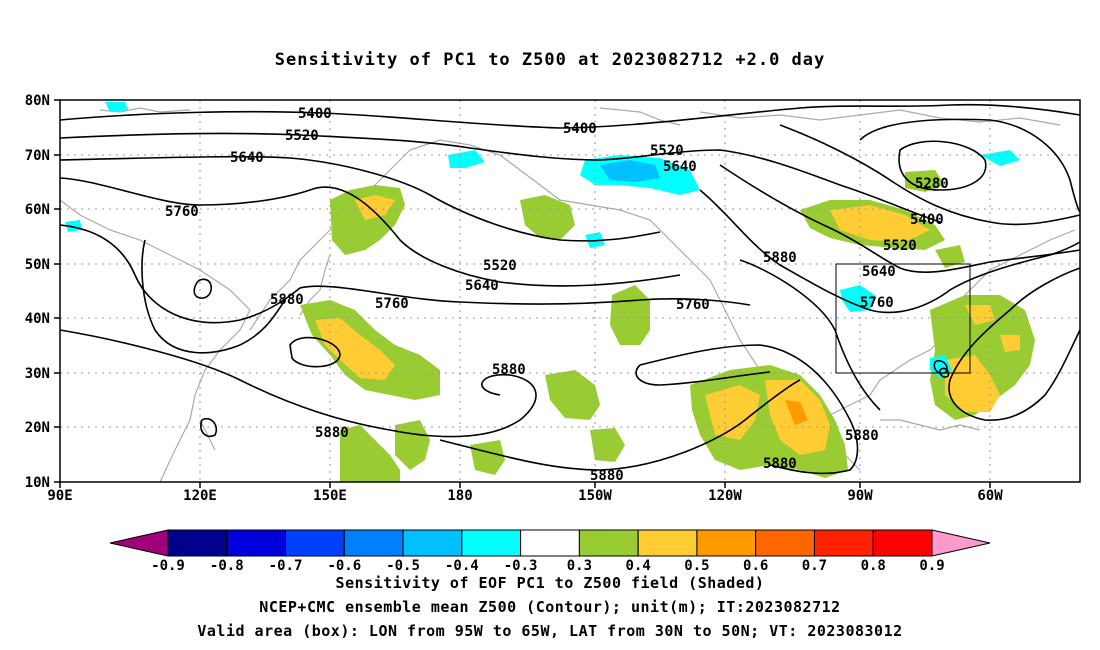 This screenshot has width=1100, height=650. What do you see at coordinates (638, 566) in the screenshot?
I see `colorbar-tick-label: 0.4` at bounding box center [638, 566].